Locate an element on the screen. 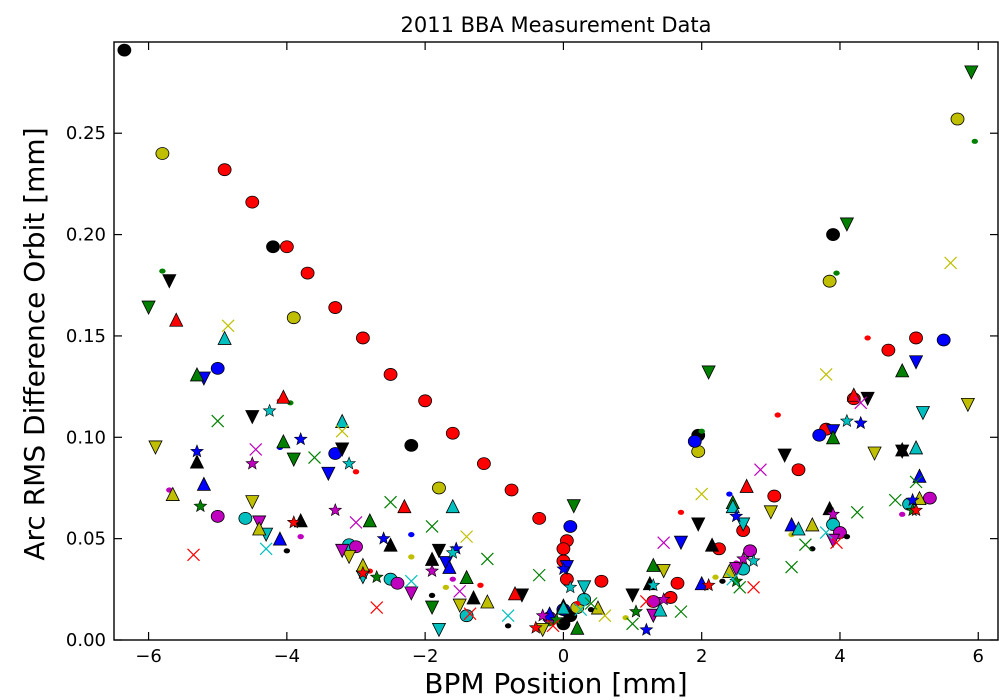 The height and width of the screenshot is (700, 999). x-tick-label: 0 is located at coordinates (563, 656).